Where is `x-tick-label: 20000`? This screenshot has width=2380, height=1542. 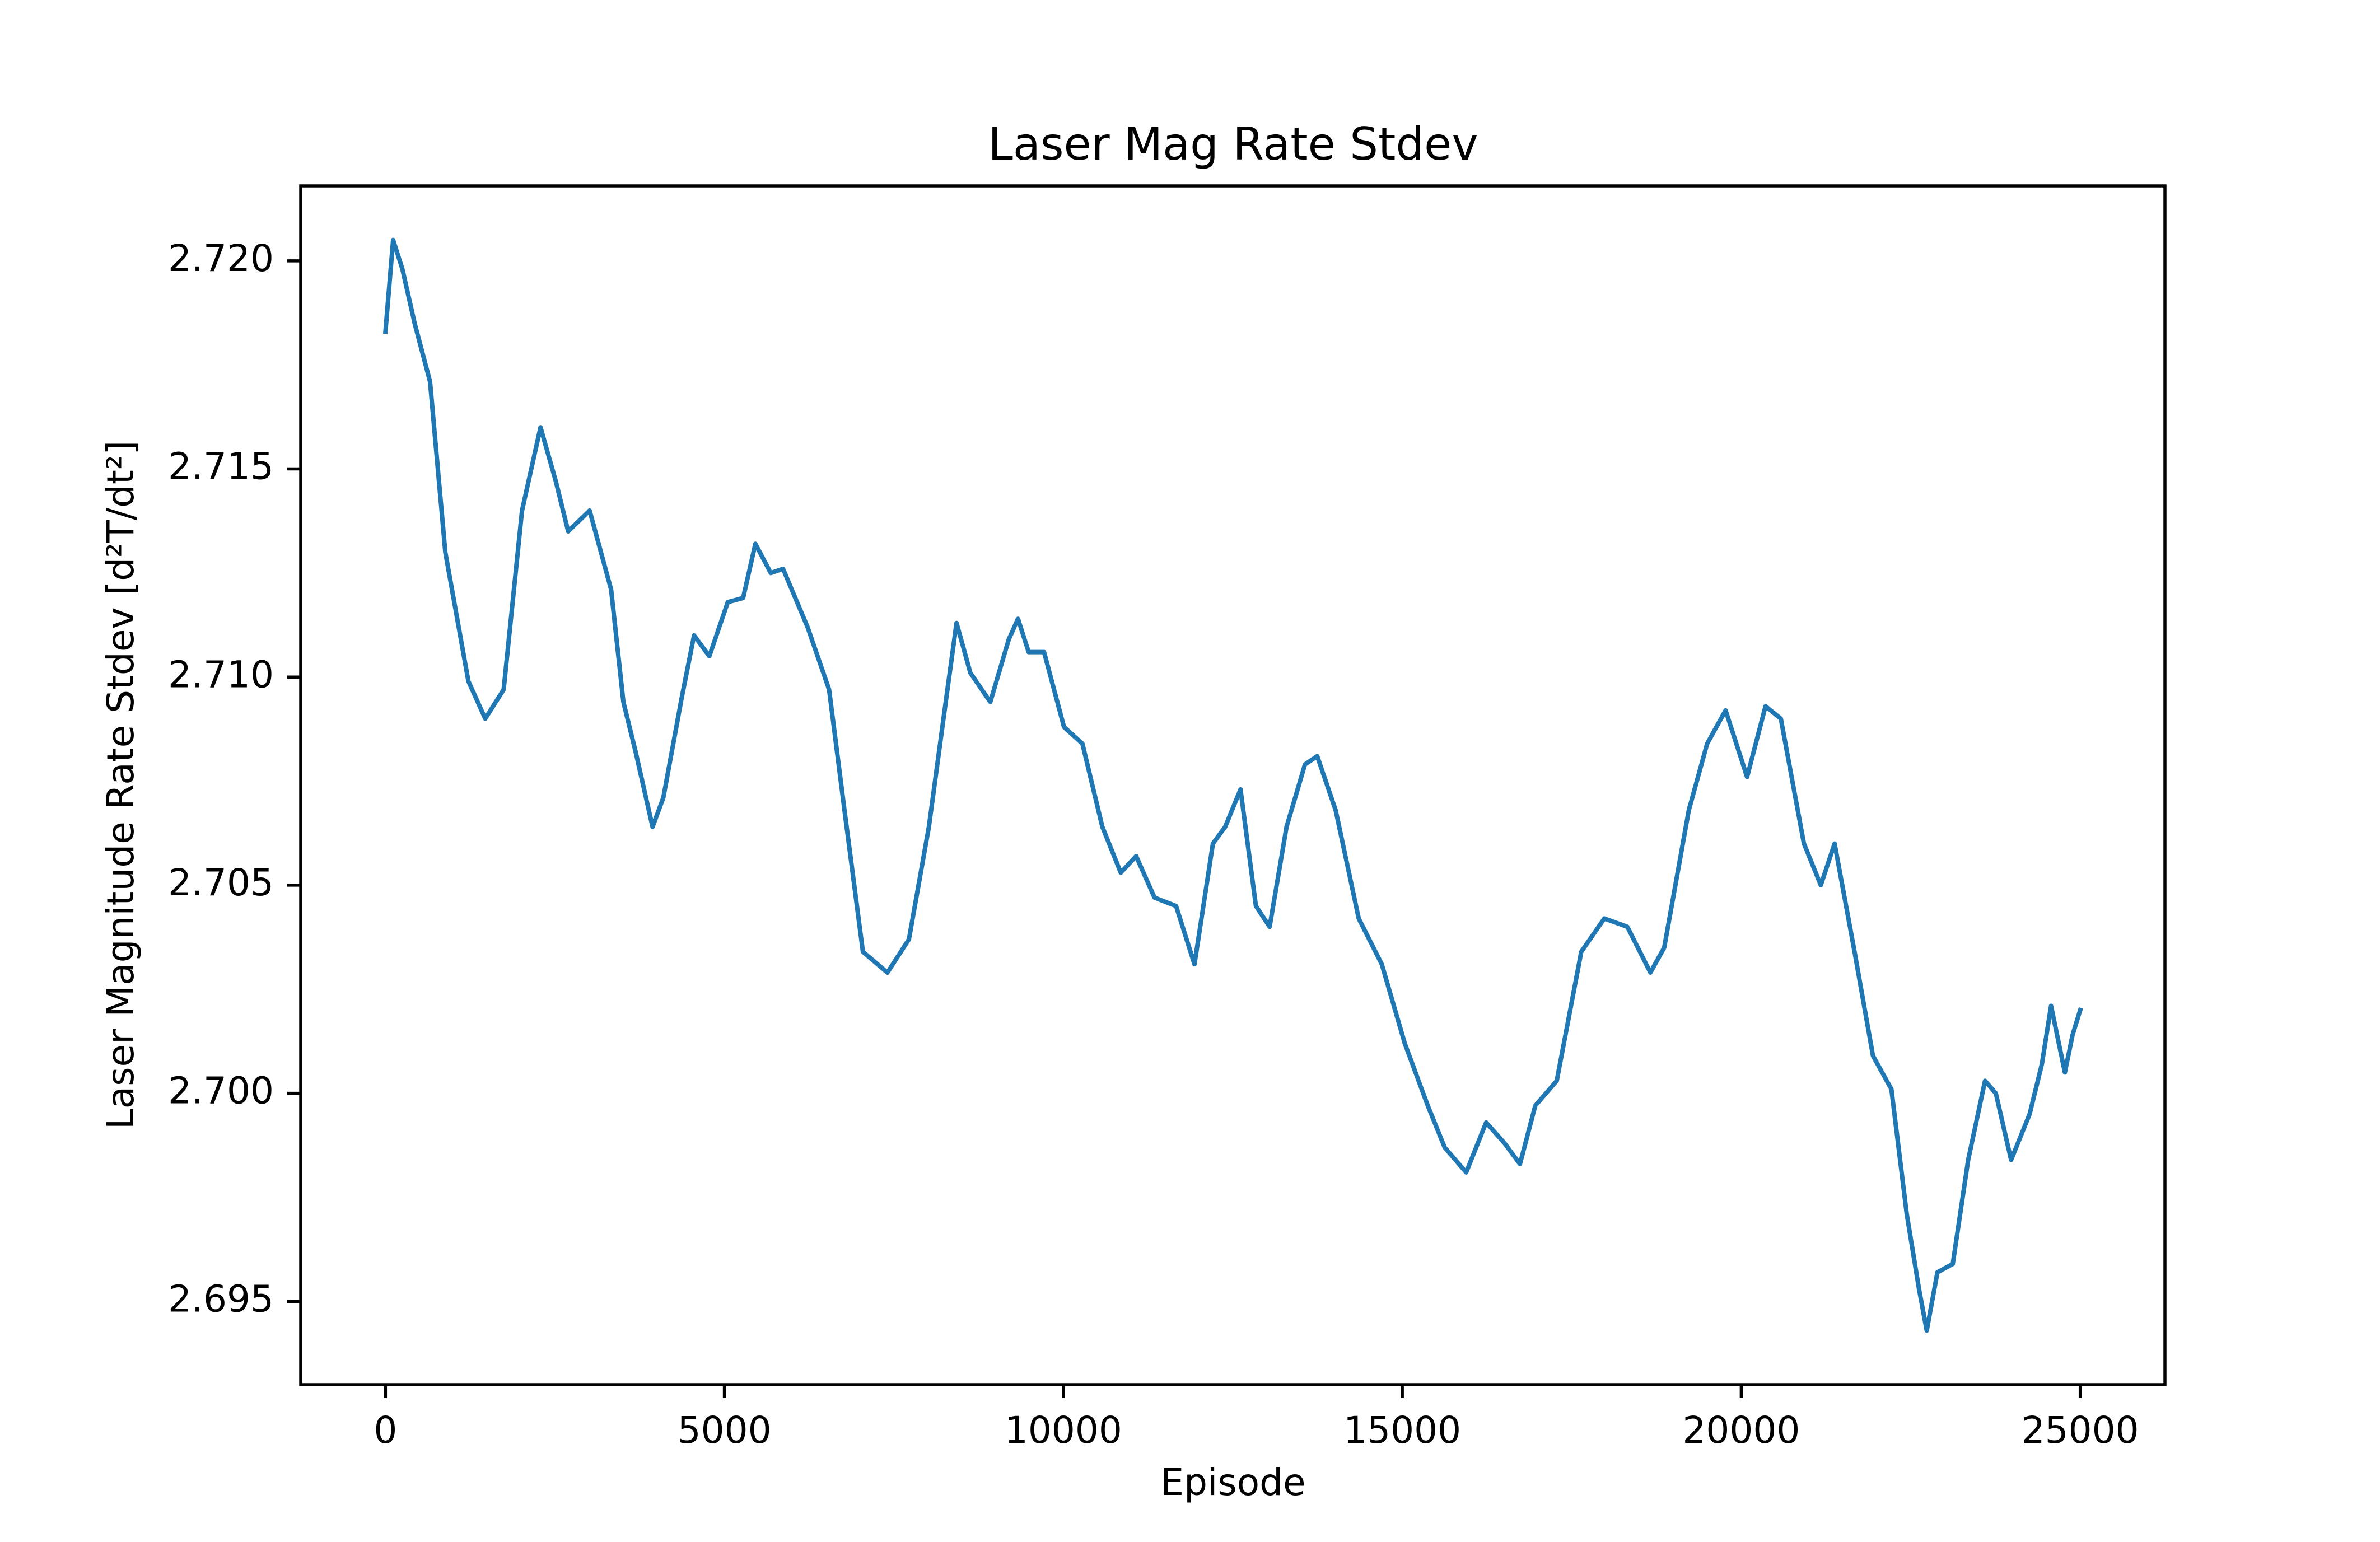
x-tick-label: 20000 is located at coordinates (1741, 1430).